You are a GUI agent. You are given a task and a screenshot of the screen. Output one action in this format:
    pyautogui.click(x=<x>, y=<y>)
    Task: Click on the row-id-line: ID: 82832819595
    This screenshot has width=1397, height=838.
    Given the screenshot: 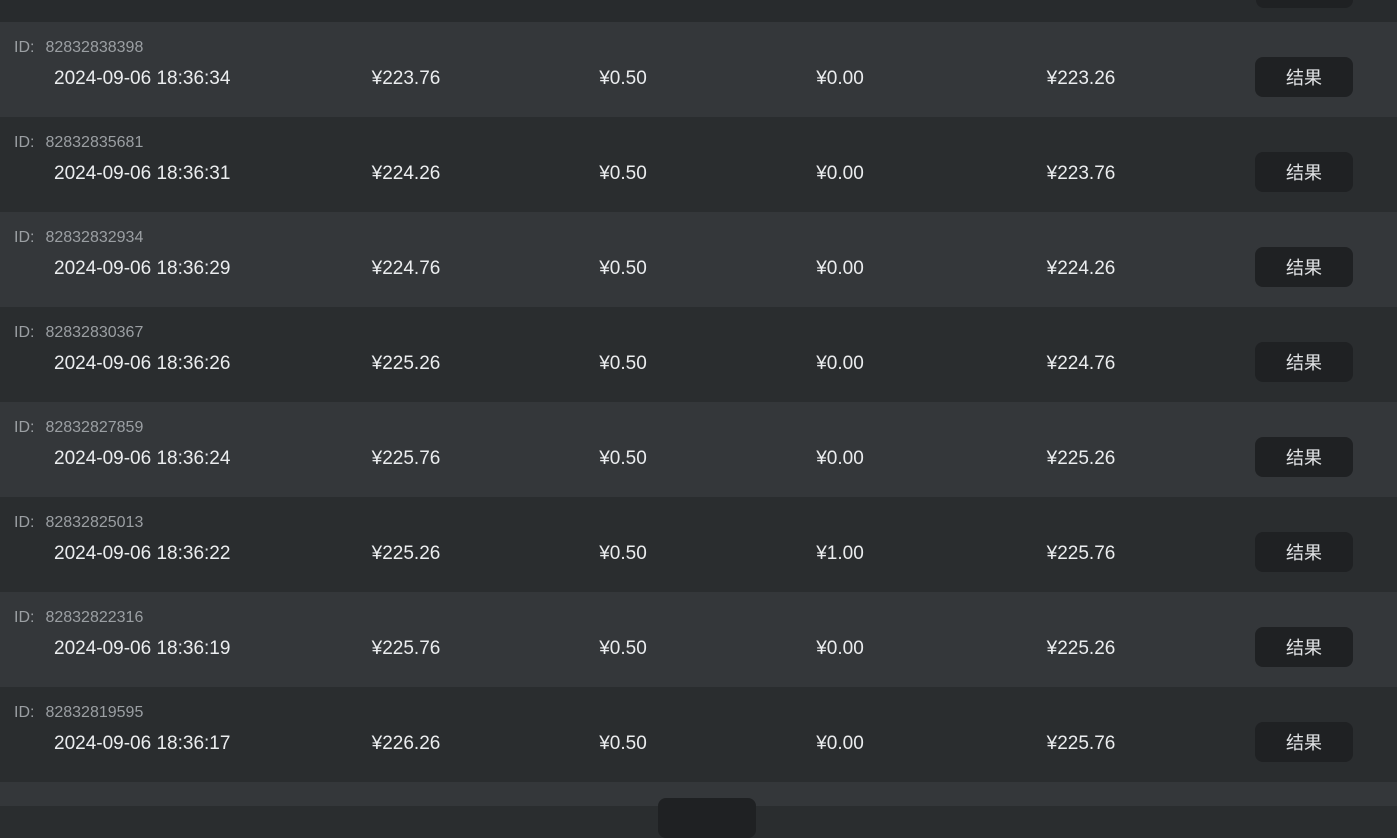 What is the action you would take?
    pyautogui.click(x=78, y=713)
    